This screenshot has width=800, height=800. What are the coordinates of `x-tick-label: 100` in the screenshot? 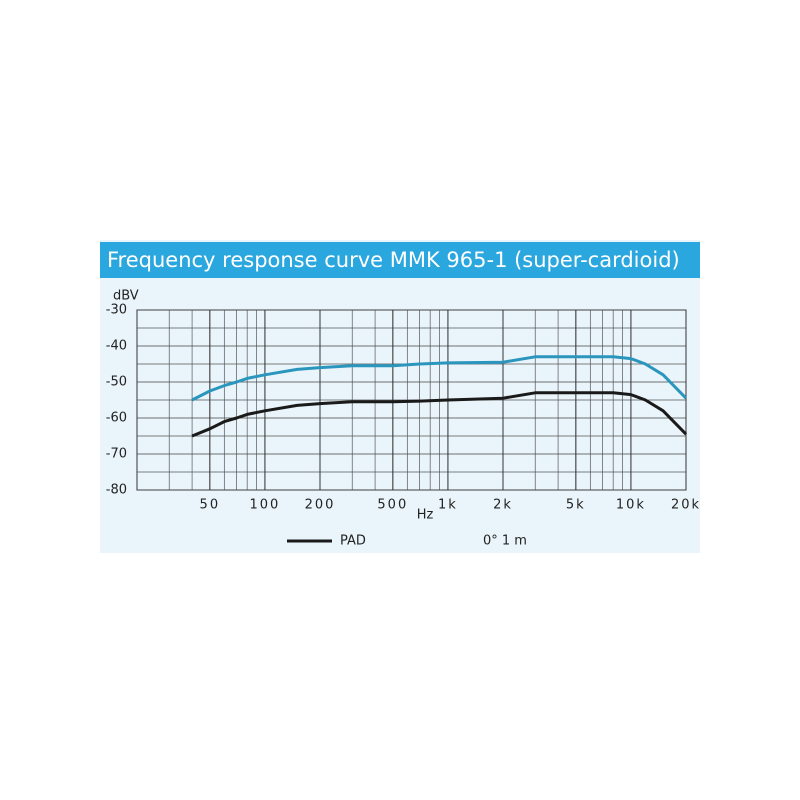 It's located at (264, 505).